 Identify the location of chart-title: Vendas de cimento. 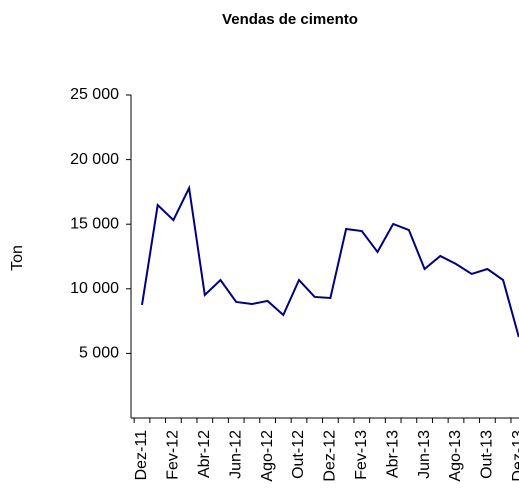
(290, 19).